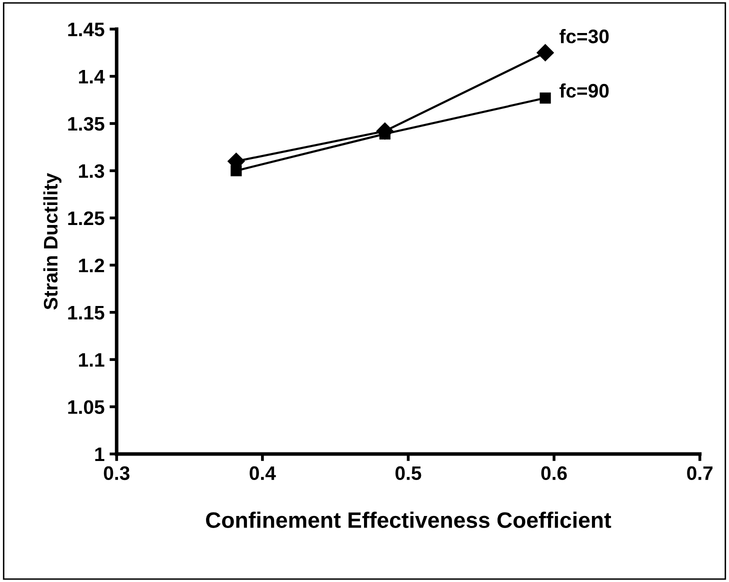 The image size is (729, 582). Describe the element at coordinates (408, 473) in the screenshot. I see `x-tick-label: 0.5` at that location.